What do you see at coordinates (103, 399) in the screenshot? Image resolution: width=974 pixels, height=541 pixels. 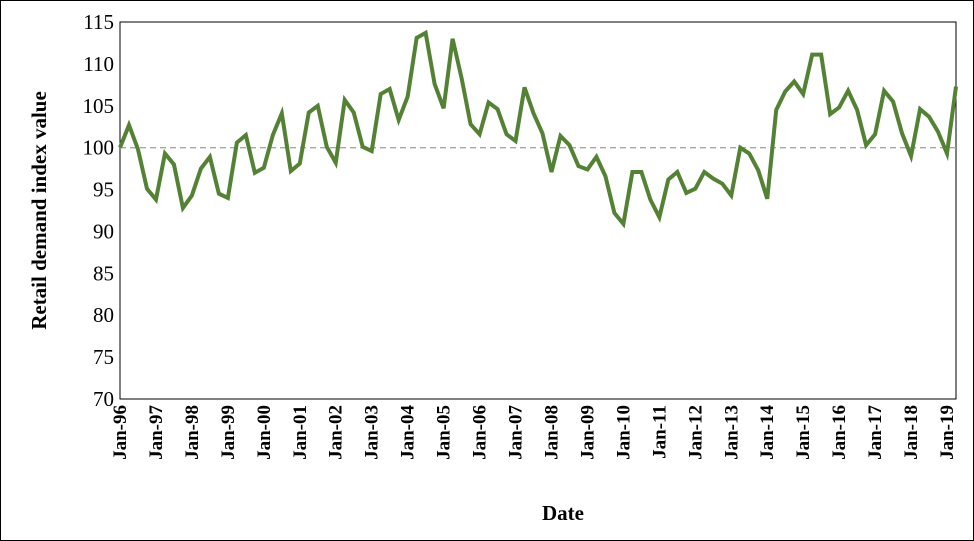 I see `y-tick-label: 70` at bounding box center [103, 399].